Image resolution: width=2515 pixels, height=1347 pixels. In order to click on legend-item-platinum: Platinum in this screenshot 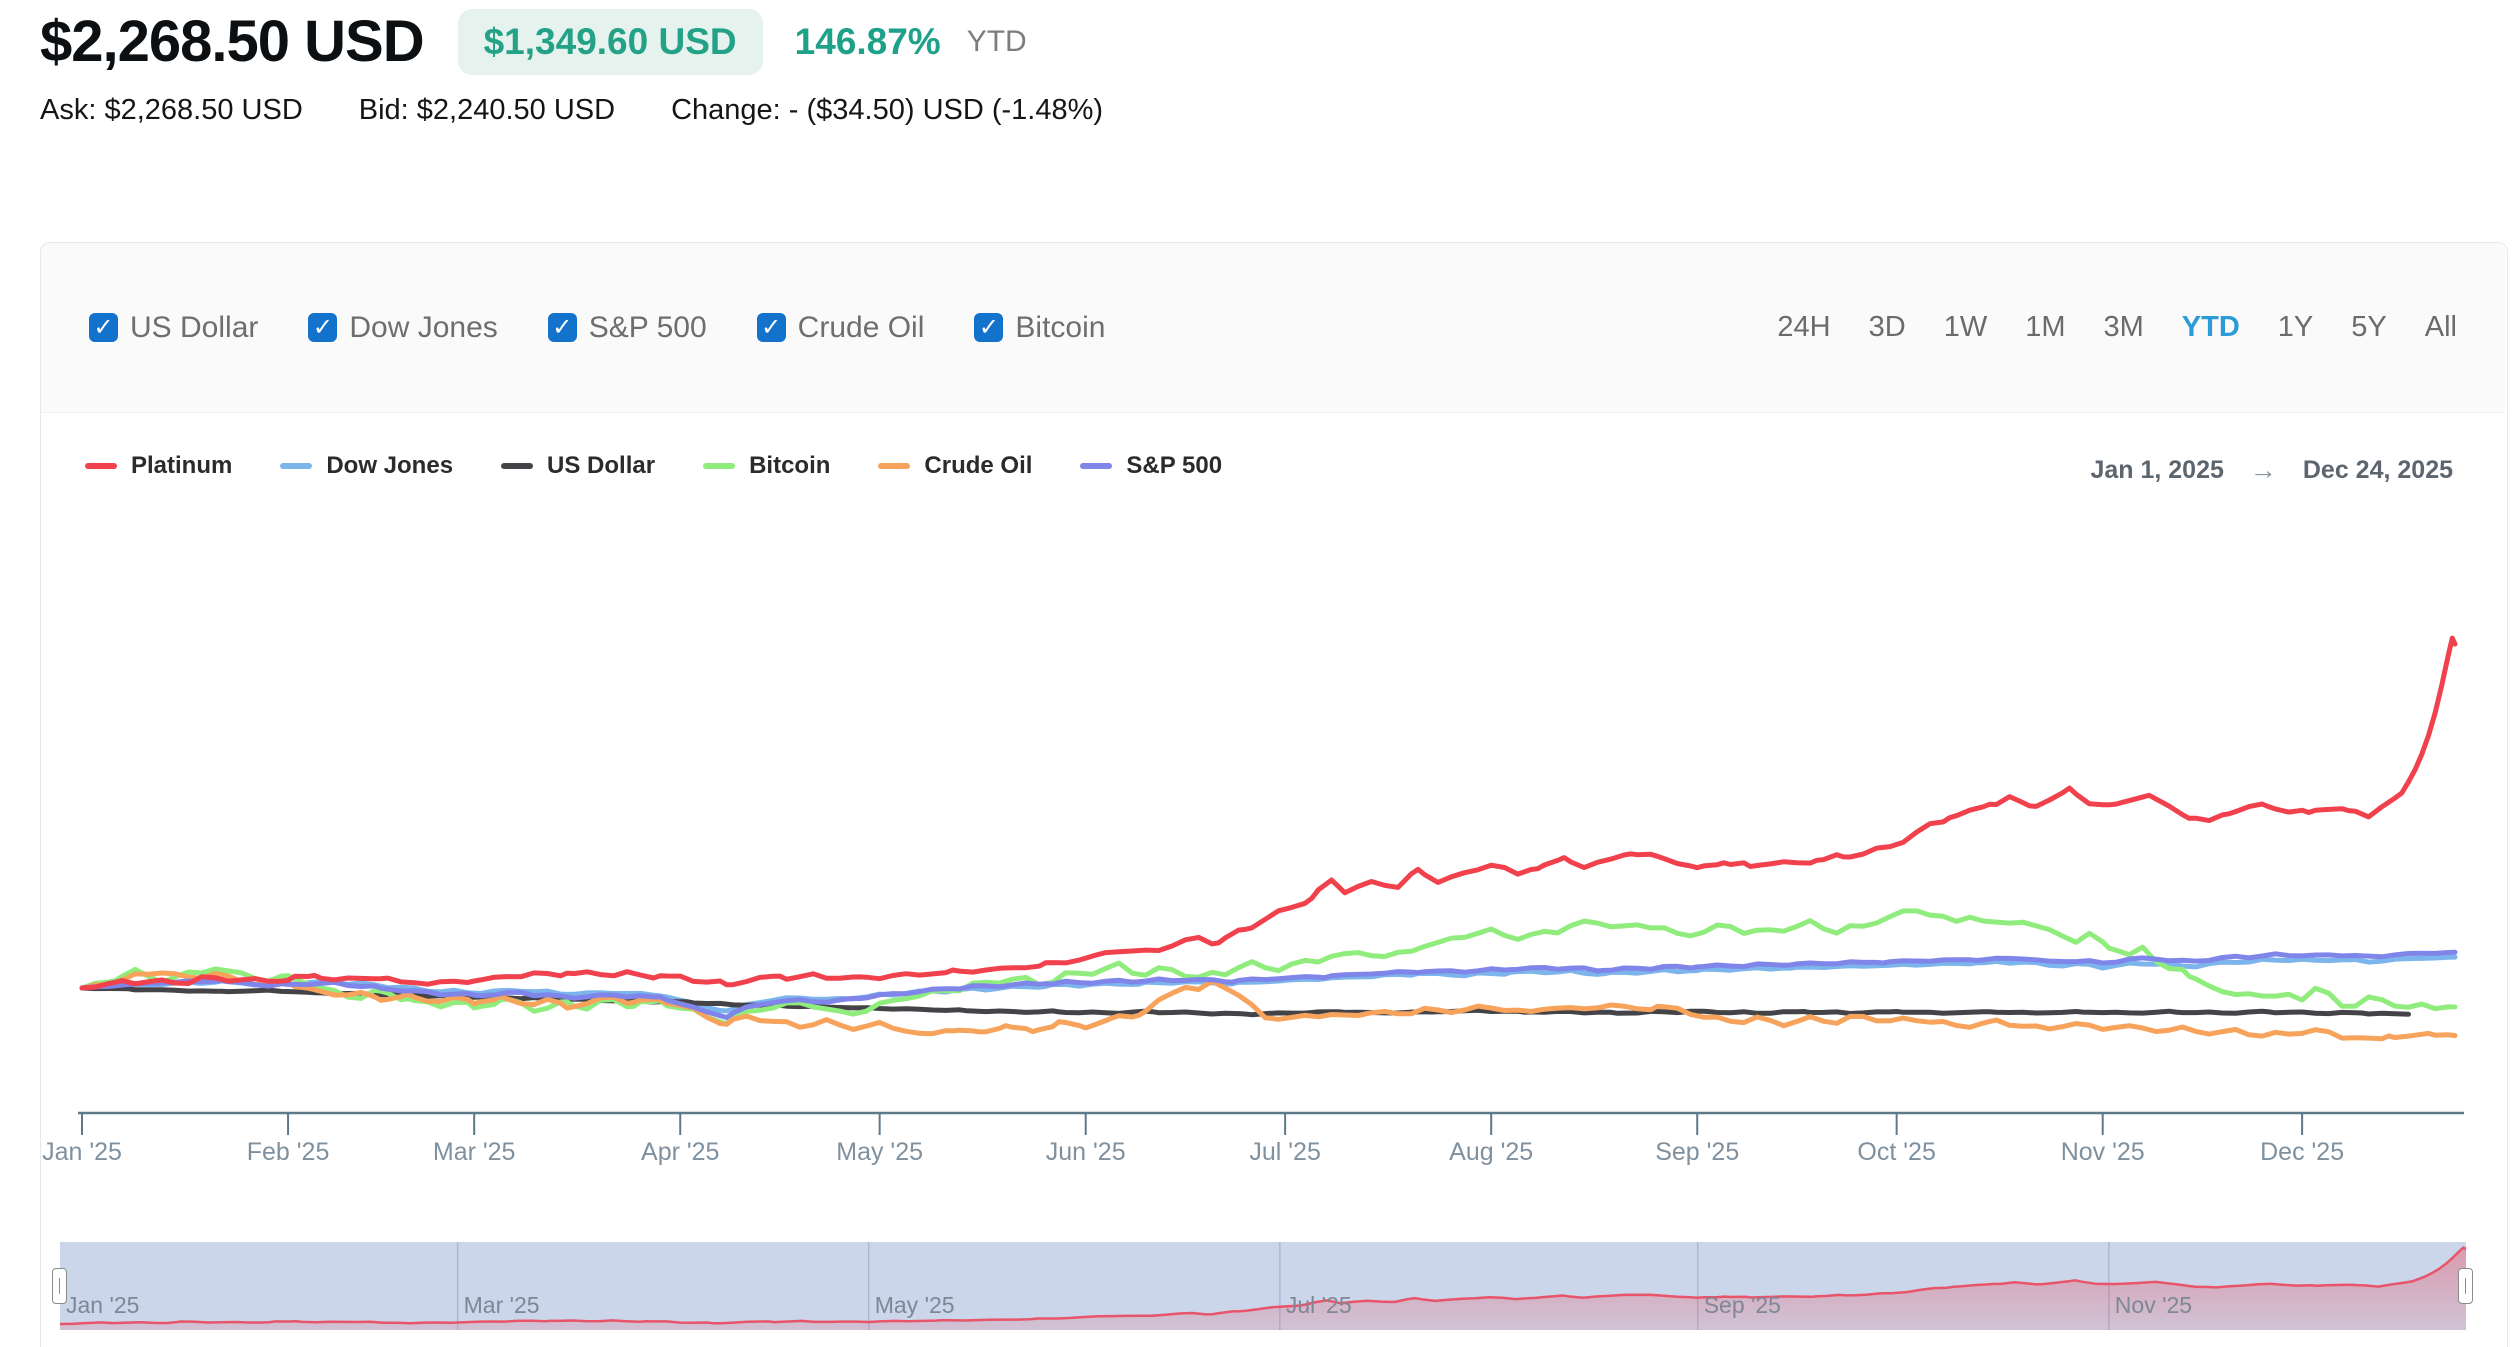, I will do `click(158, 466)`.